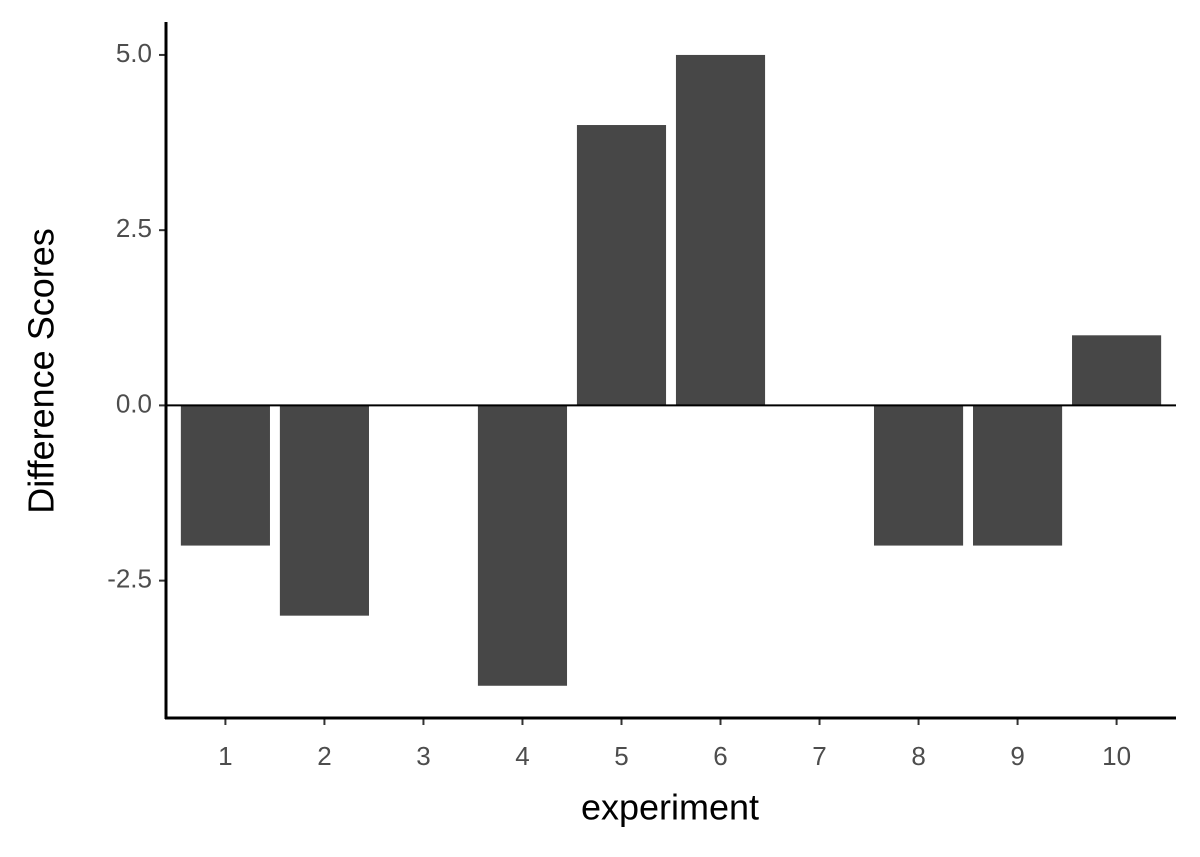 The image size is (1200, 857). Describe the element at coordinates (41, 370) in the screenshot. I see `y-axis-title: Difference Scores` at that location.